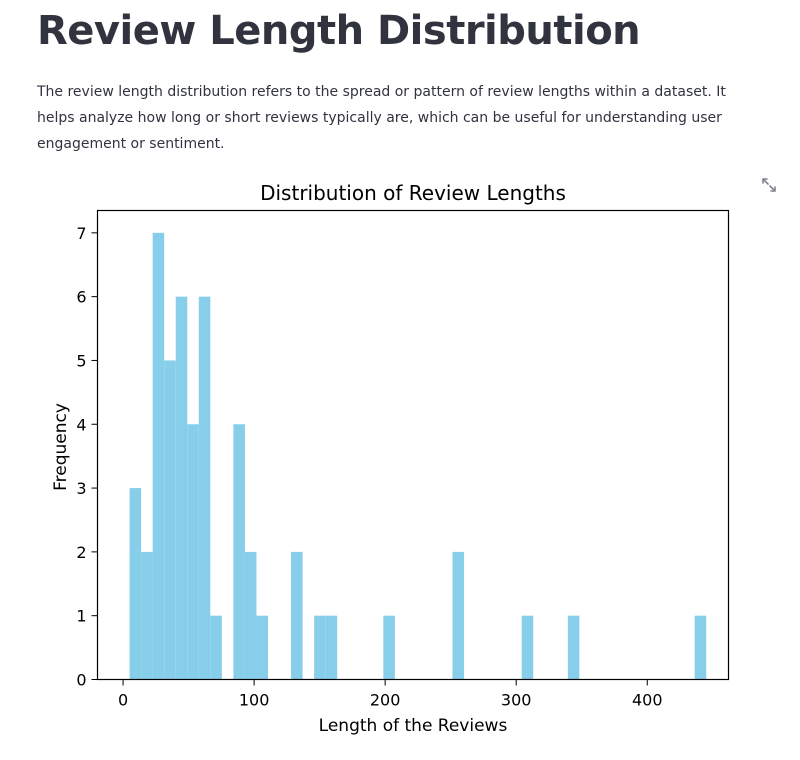 The width and height of the screenshot is (800, 760). What do you see at coordinates (647, 700) in the screenshot?
I see `x-tick-label: 400` at bounding box center [647, 700].